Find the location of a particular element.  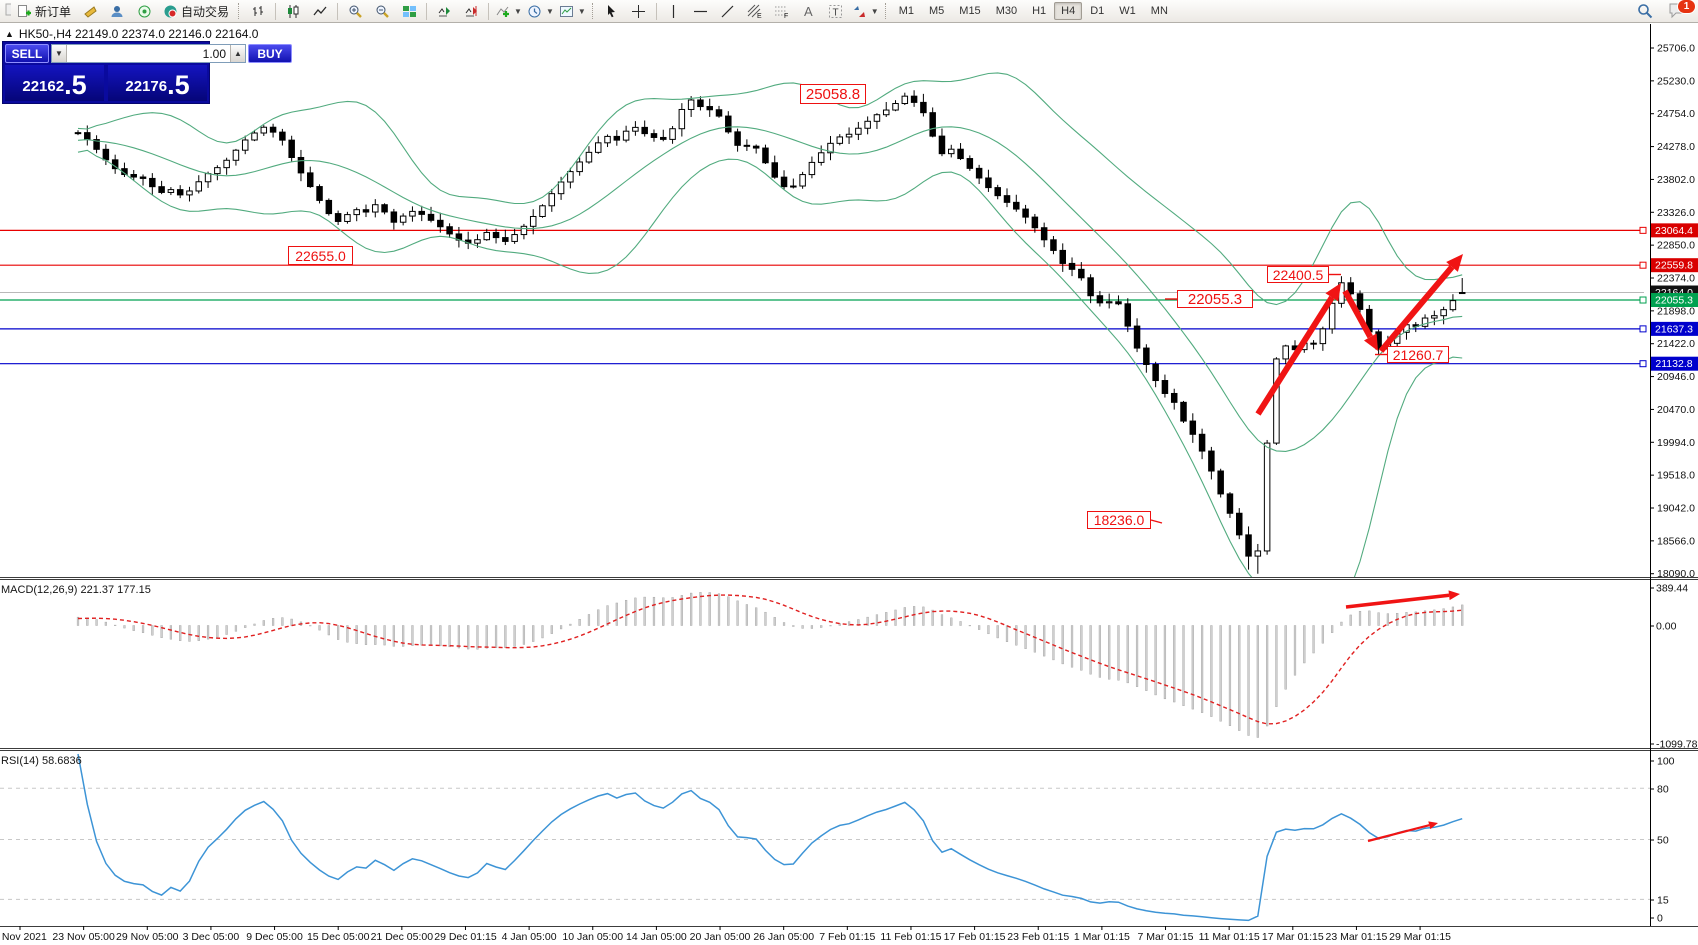

chart-shift-icon is located at coordinates (471, 11).